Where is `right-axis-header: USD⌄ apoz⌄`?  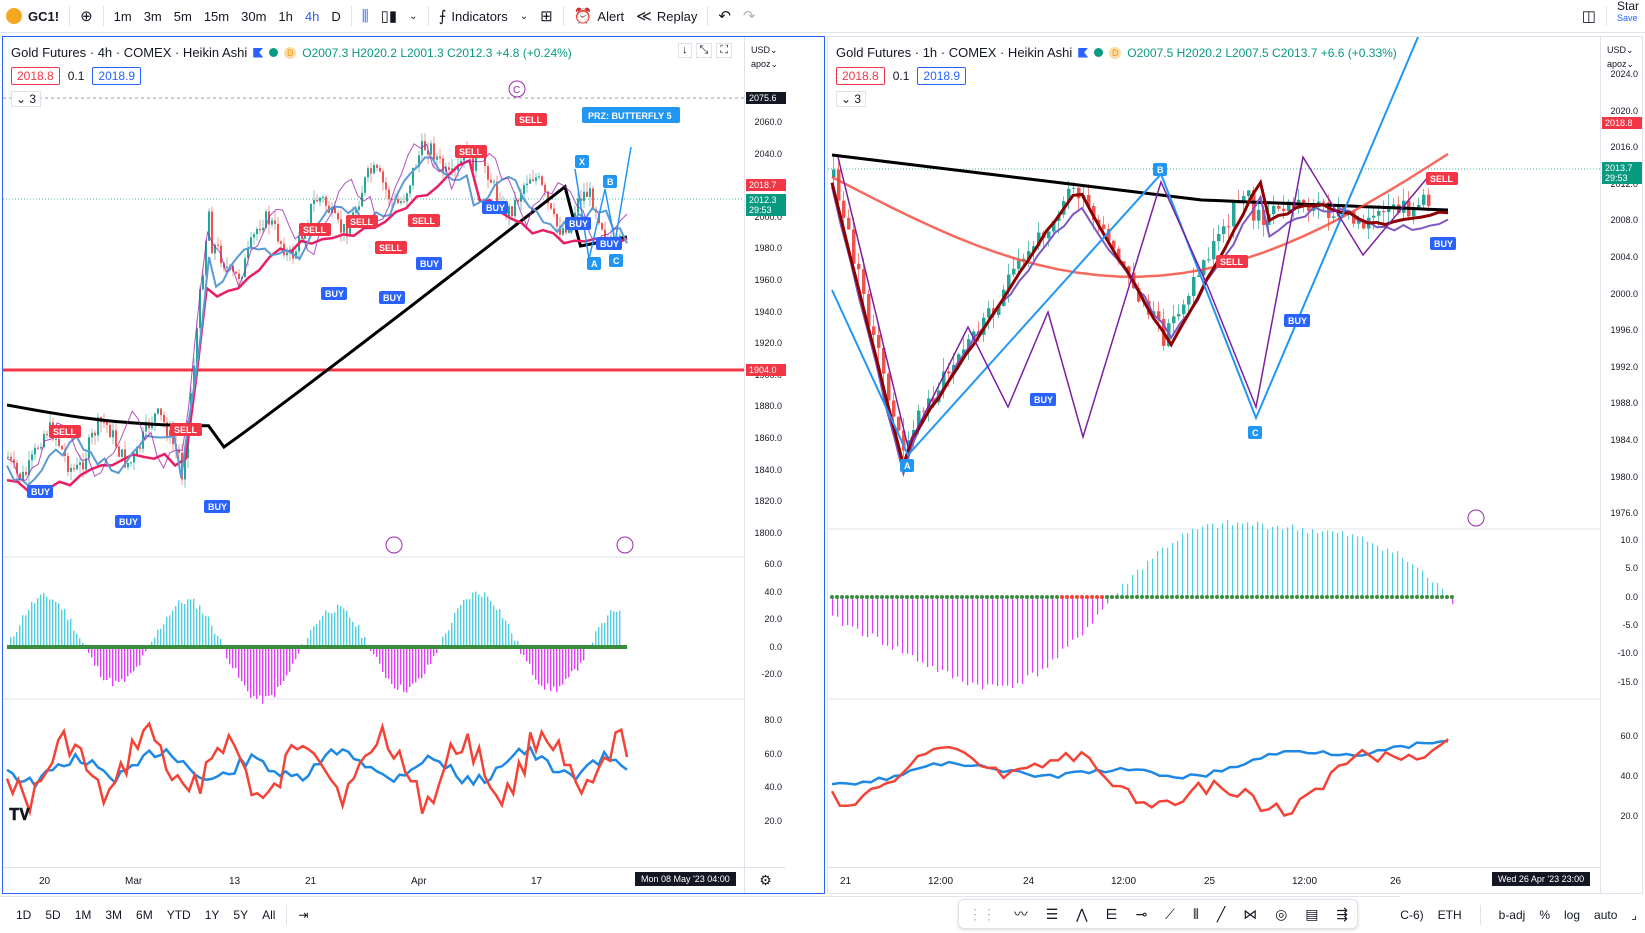 right-axis-header: USD⌄ apoz⌄ is located at coordinates (1621, 57).